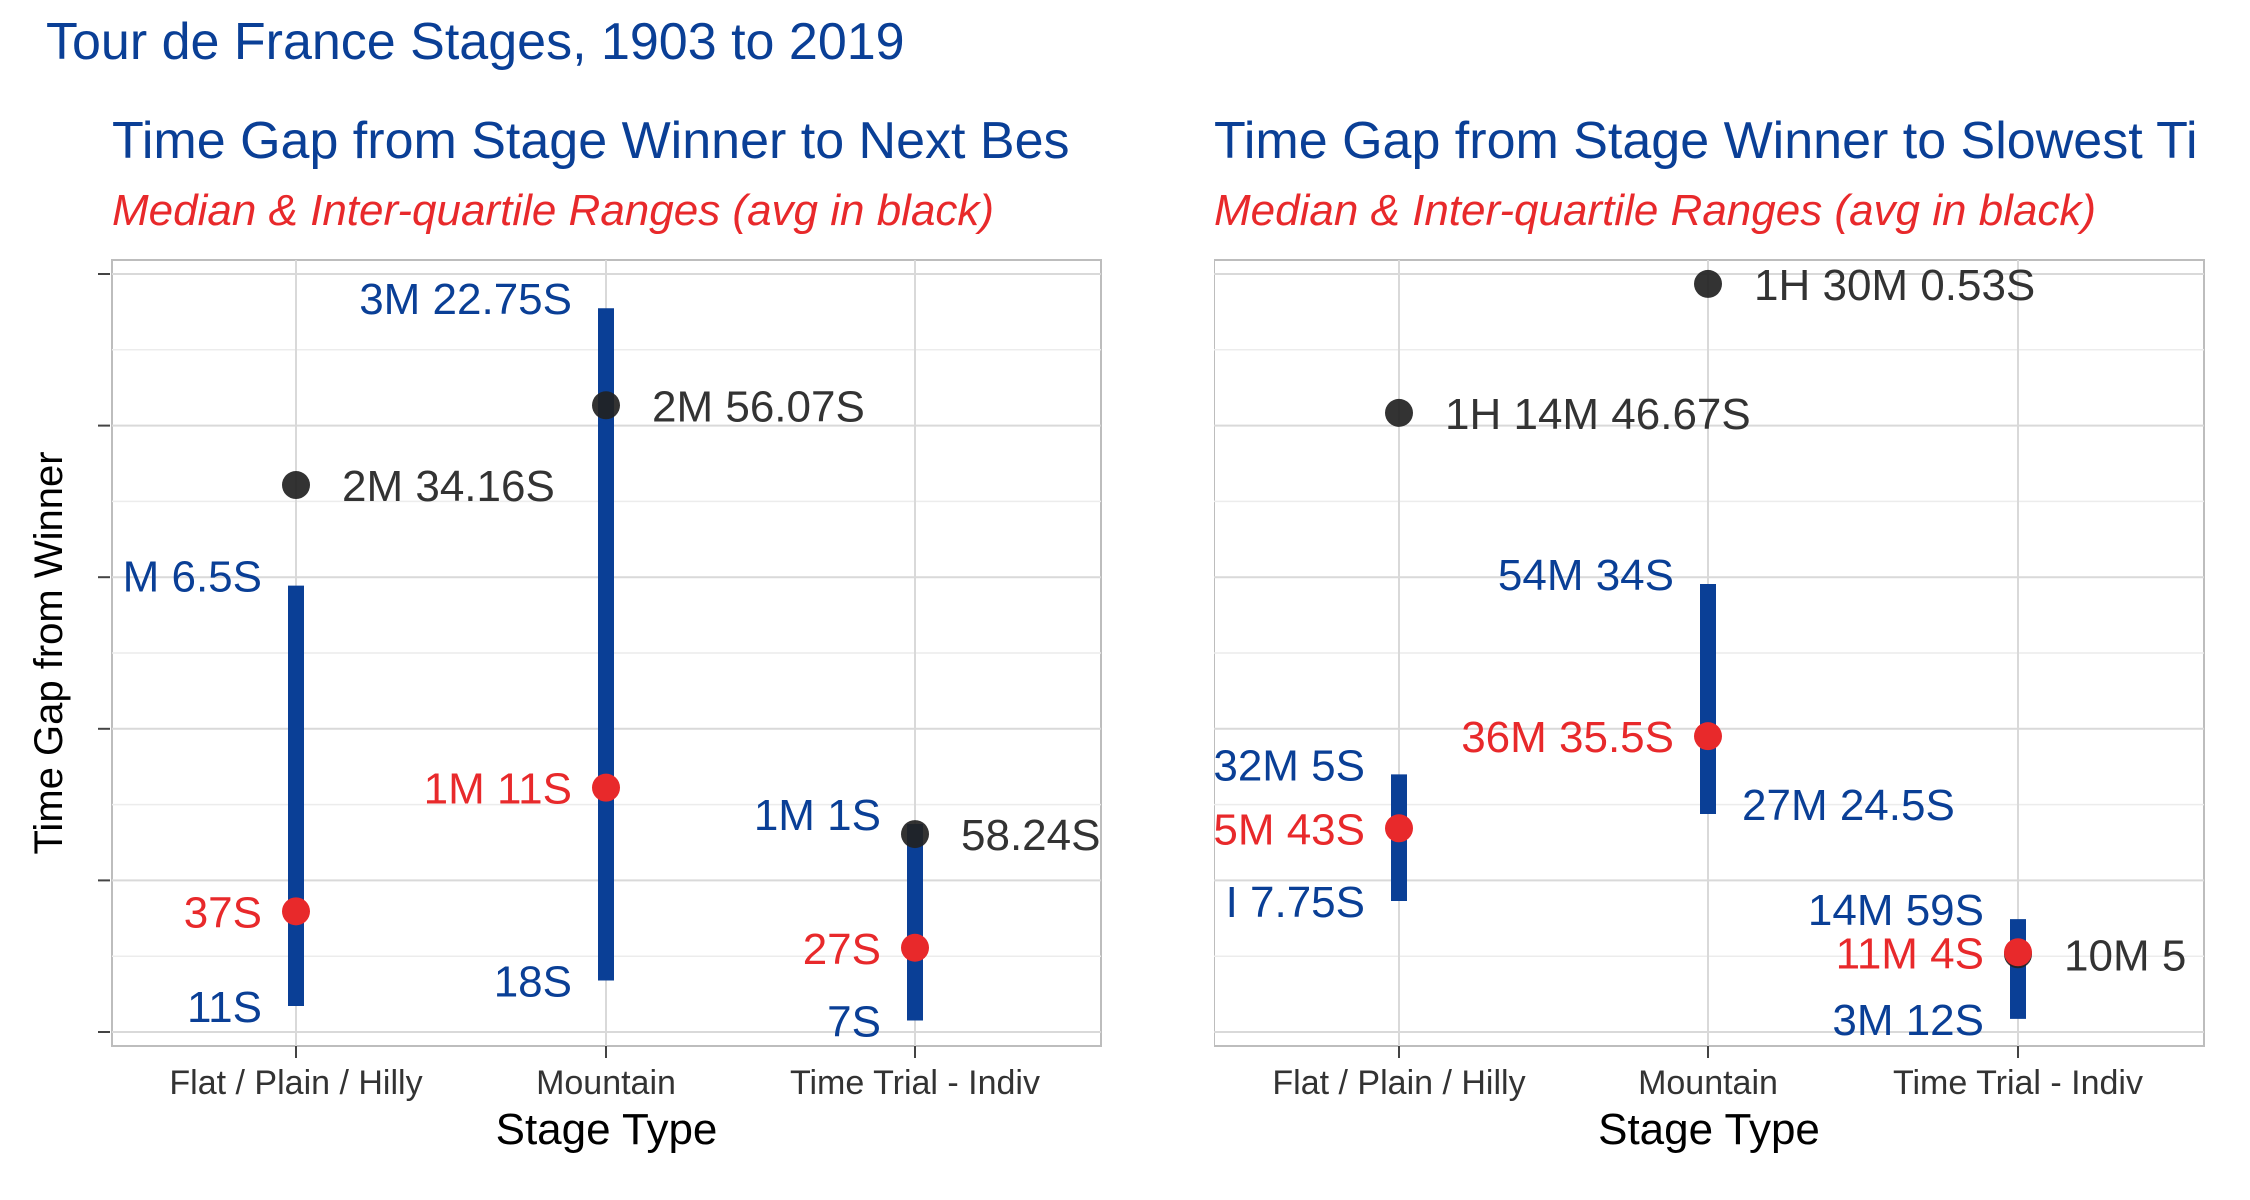  I want to click on q1-label: I 7.75S, so click(1295, 902).